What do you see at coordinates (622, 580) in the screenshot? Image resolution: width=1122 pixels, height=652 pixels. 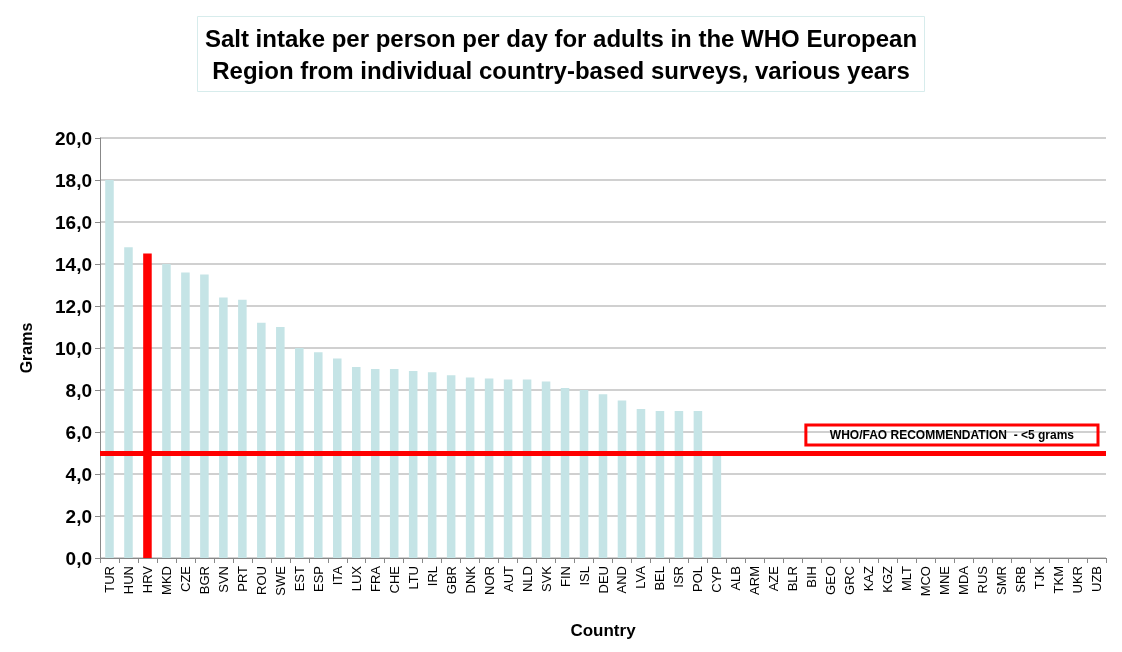 I see `x-tick-label: AND` at bounding box center [622, 580].